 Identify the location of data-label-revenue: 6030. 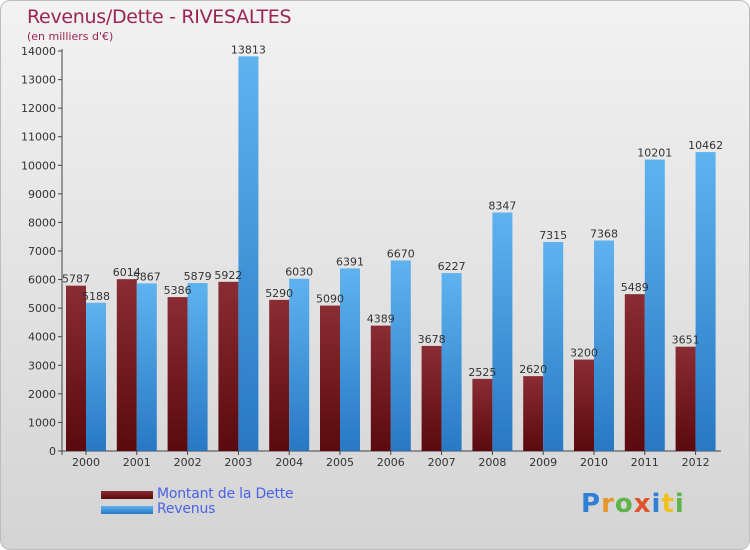
(299, 272).